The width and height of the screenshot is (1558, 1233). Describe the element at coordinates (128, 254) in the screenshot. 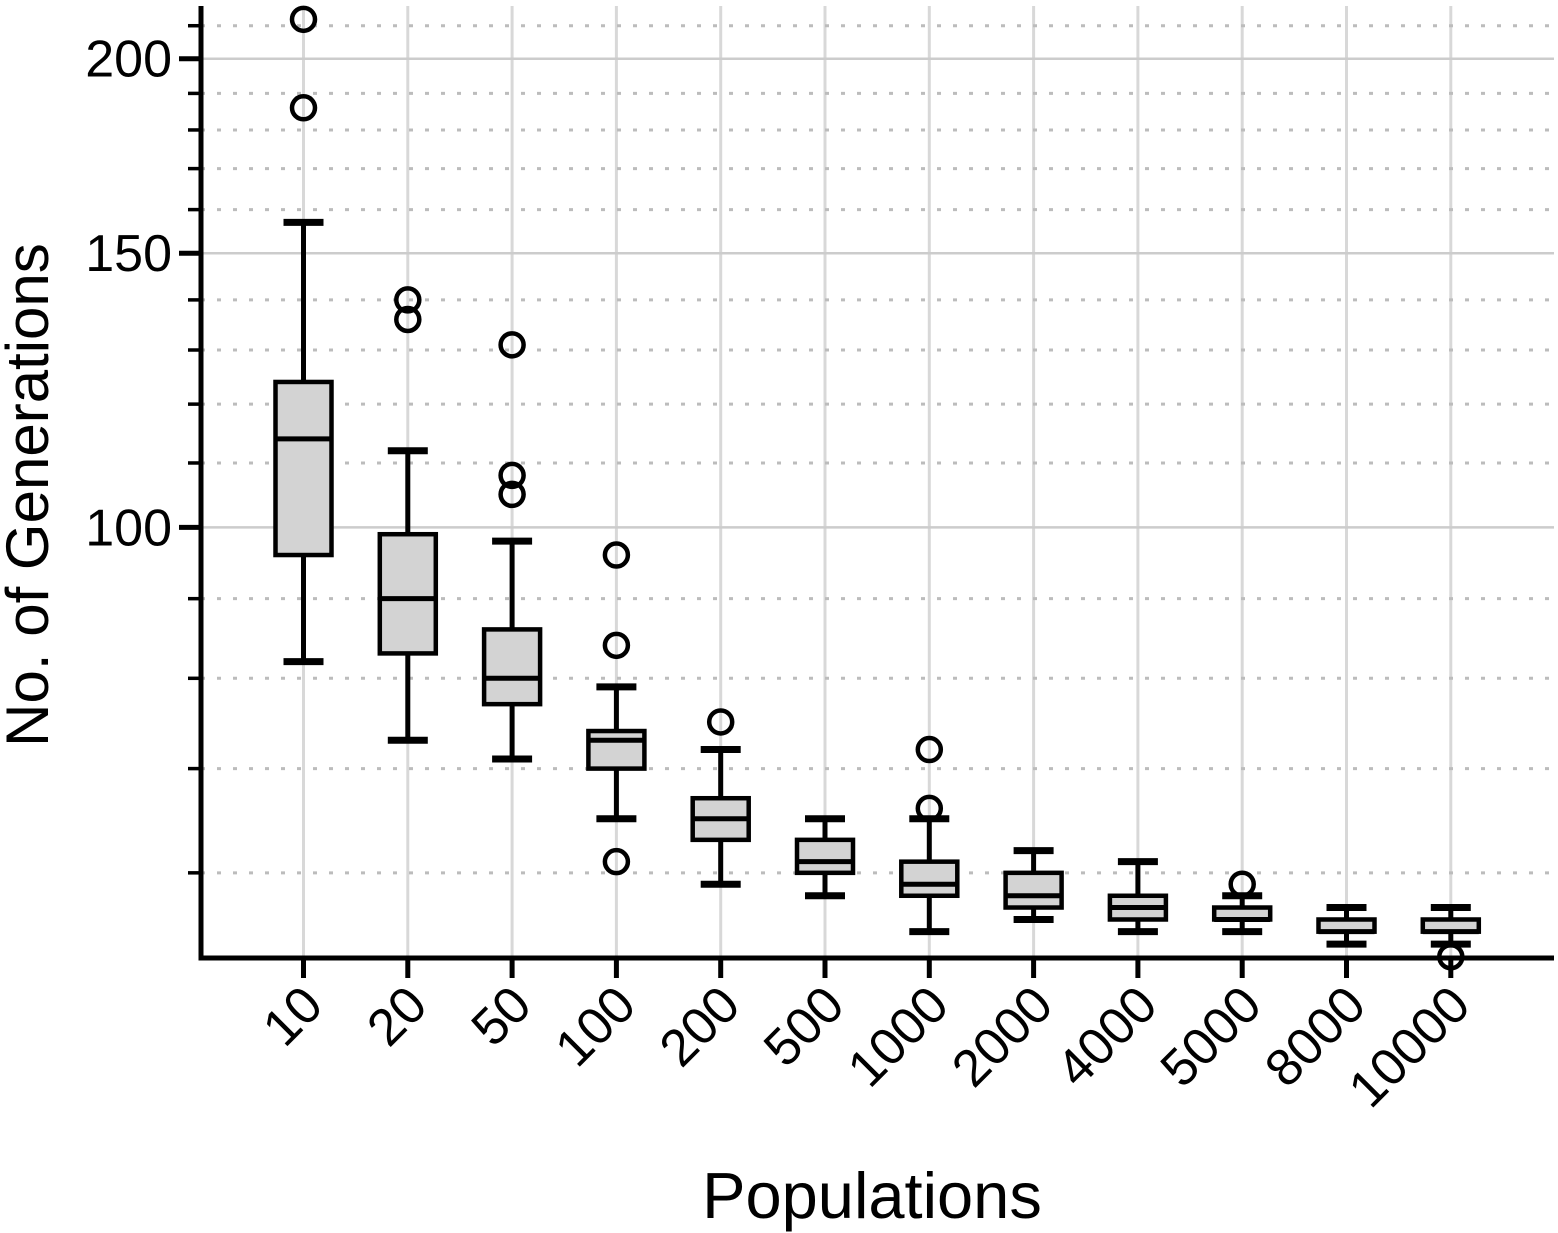

I see `y-tick-label-150: 150` at that location.